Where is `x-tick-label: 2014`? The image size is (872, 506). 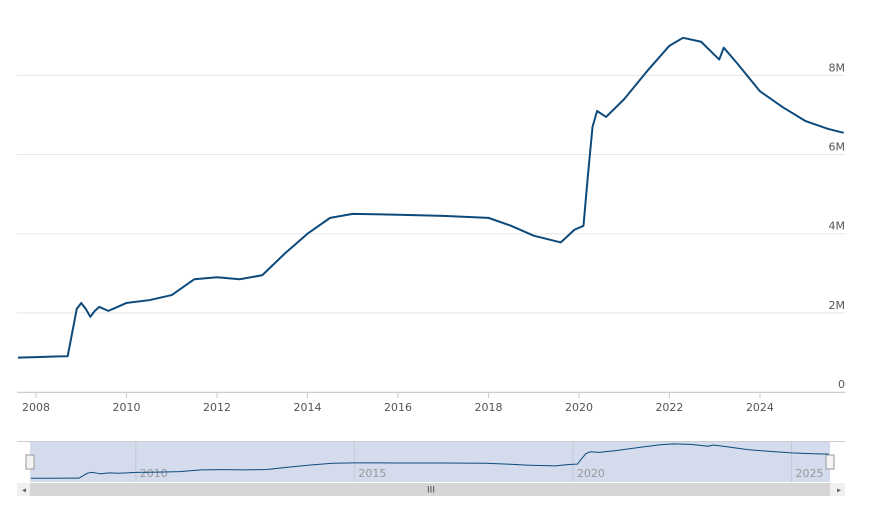
x-tick-label: 2014 is located at coordinates (307, 407).